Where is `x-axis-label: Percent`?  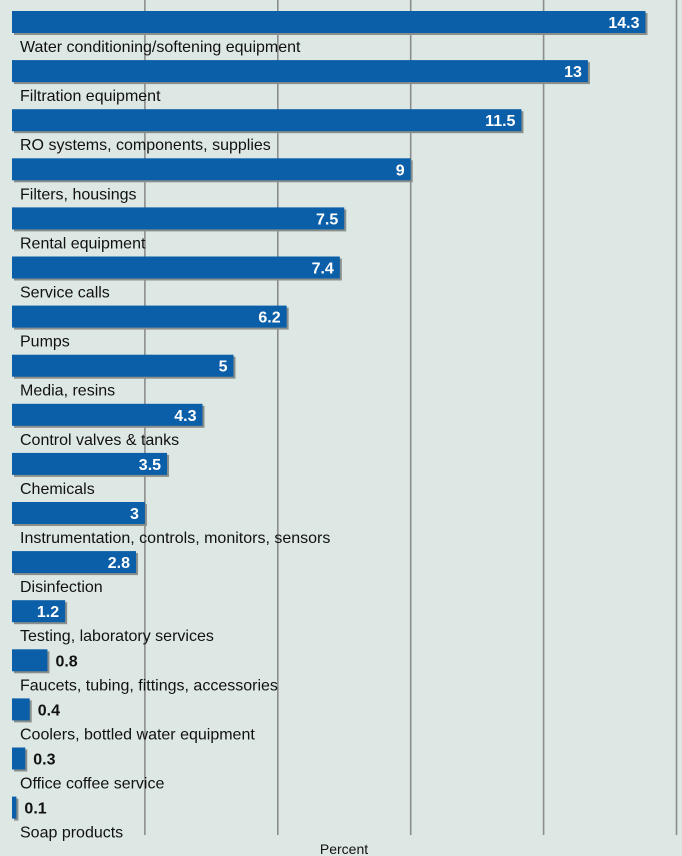 x-axis-label: Percent is located at coordinates (344, 848).